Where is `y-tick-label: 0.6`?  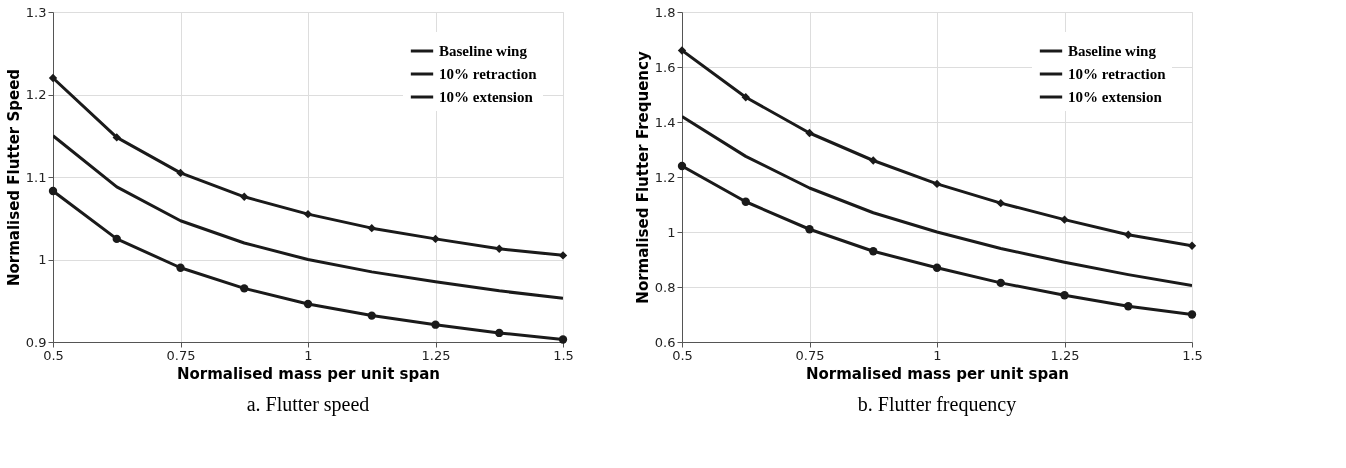 y-tick-label: 0.6 is located at coordinates (665, 342).